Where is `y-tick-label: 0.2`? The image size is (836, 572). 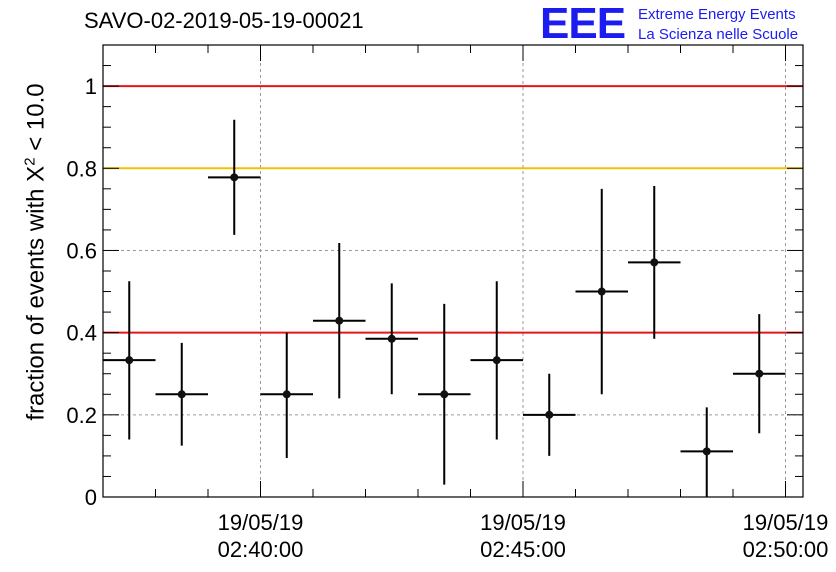
y-tick-label: 0.2 is located at coordinates (81, 415).